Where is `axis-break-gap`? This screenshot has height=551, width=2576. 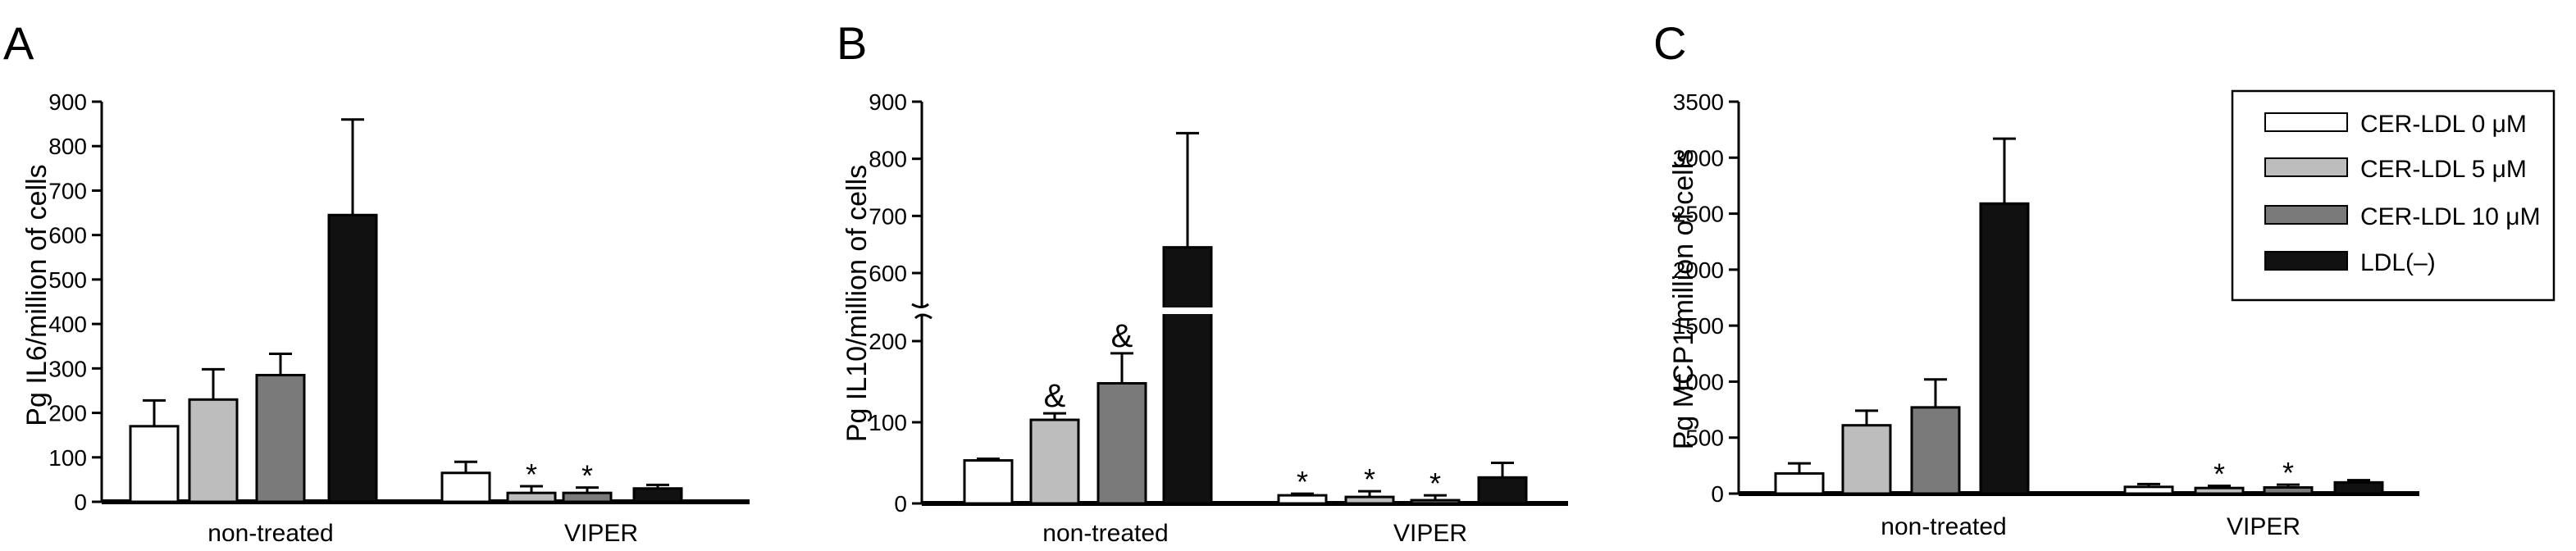 axis-break-gap is located at coordinates (1327, 310).